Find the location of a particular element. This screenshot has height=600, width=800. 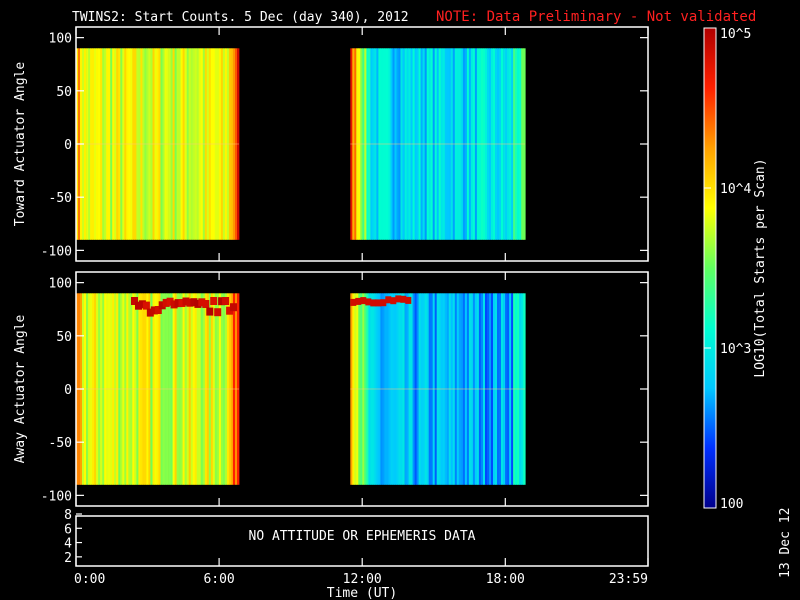

x-tick-label: 12:00 is located at coordinates (362, 579).